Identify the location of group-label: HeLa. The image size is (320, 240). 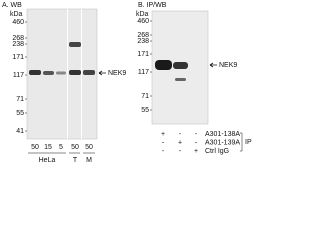
(47, 160).